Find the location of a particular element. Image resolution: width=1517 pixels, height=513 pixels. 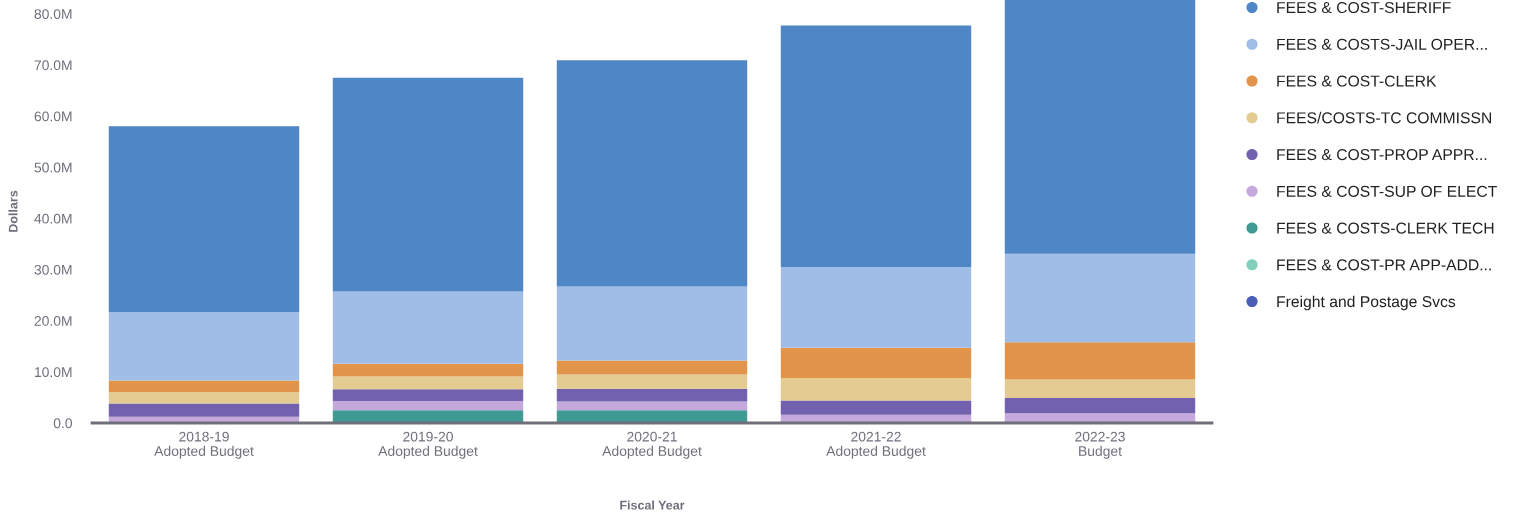

x-tick-label: 2021-22 Adopted Budget is located at coordinates (876, 445).